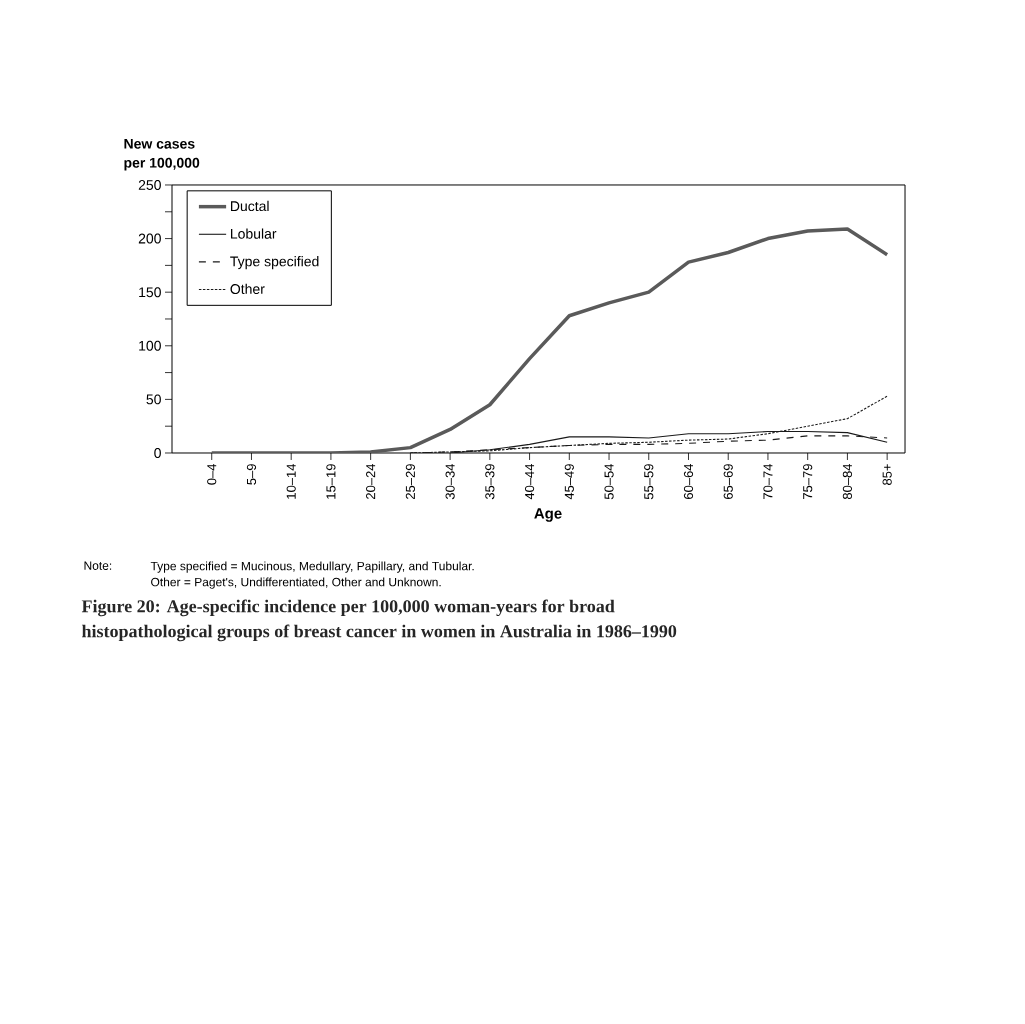  I want to click on y-tick-label: 200, so click(149, 238).